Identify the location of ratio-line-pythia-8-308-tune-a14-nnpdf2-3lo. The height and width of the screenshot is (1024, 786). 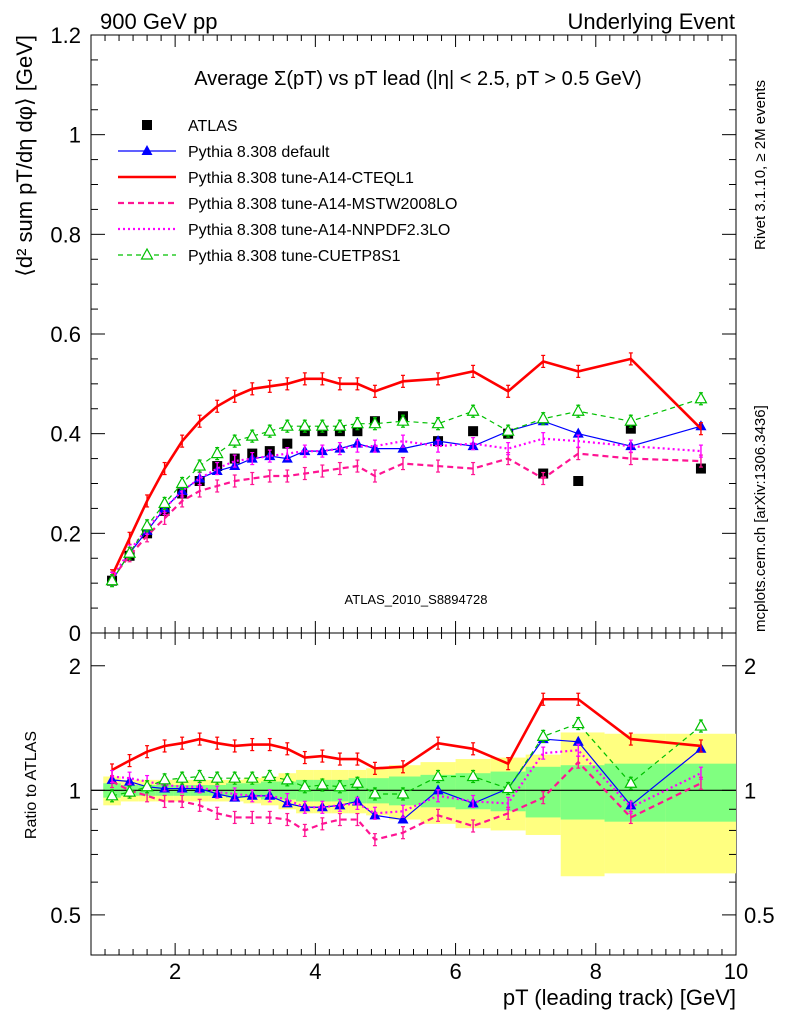
(406, 782).